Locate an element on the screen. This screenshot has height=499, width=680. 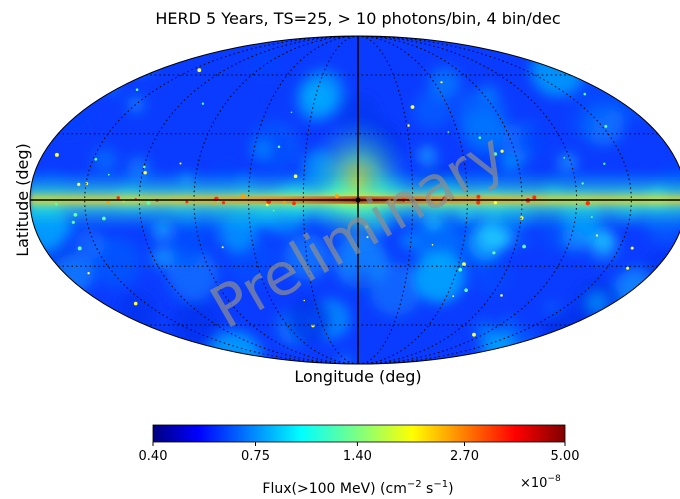
y-axis-label: Latitude (deg) is located at coordinates (22, 200).